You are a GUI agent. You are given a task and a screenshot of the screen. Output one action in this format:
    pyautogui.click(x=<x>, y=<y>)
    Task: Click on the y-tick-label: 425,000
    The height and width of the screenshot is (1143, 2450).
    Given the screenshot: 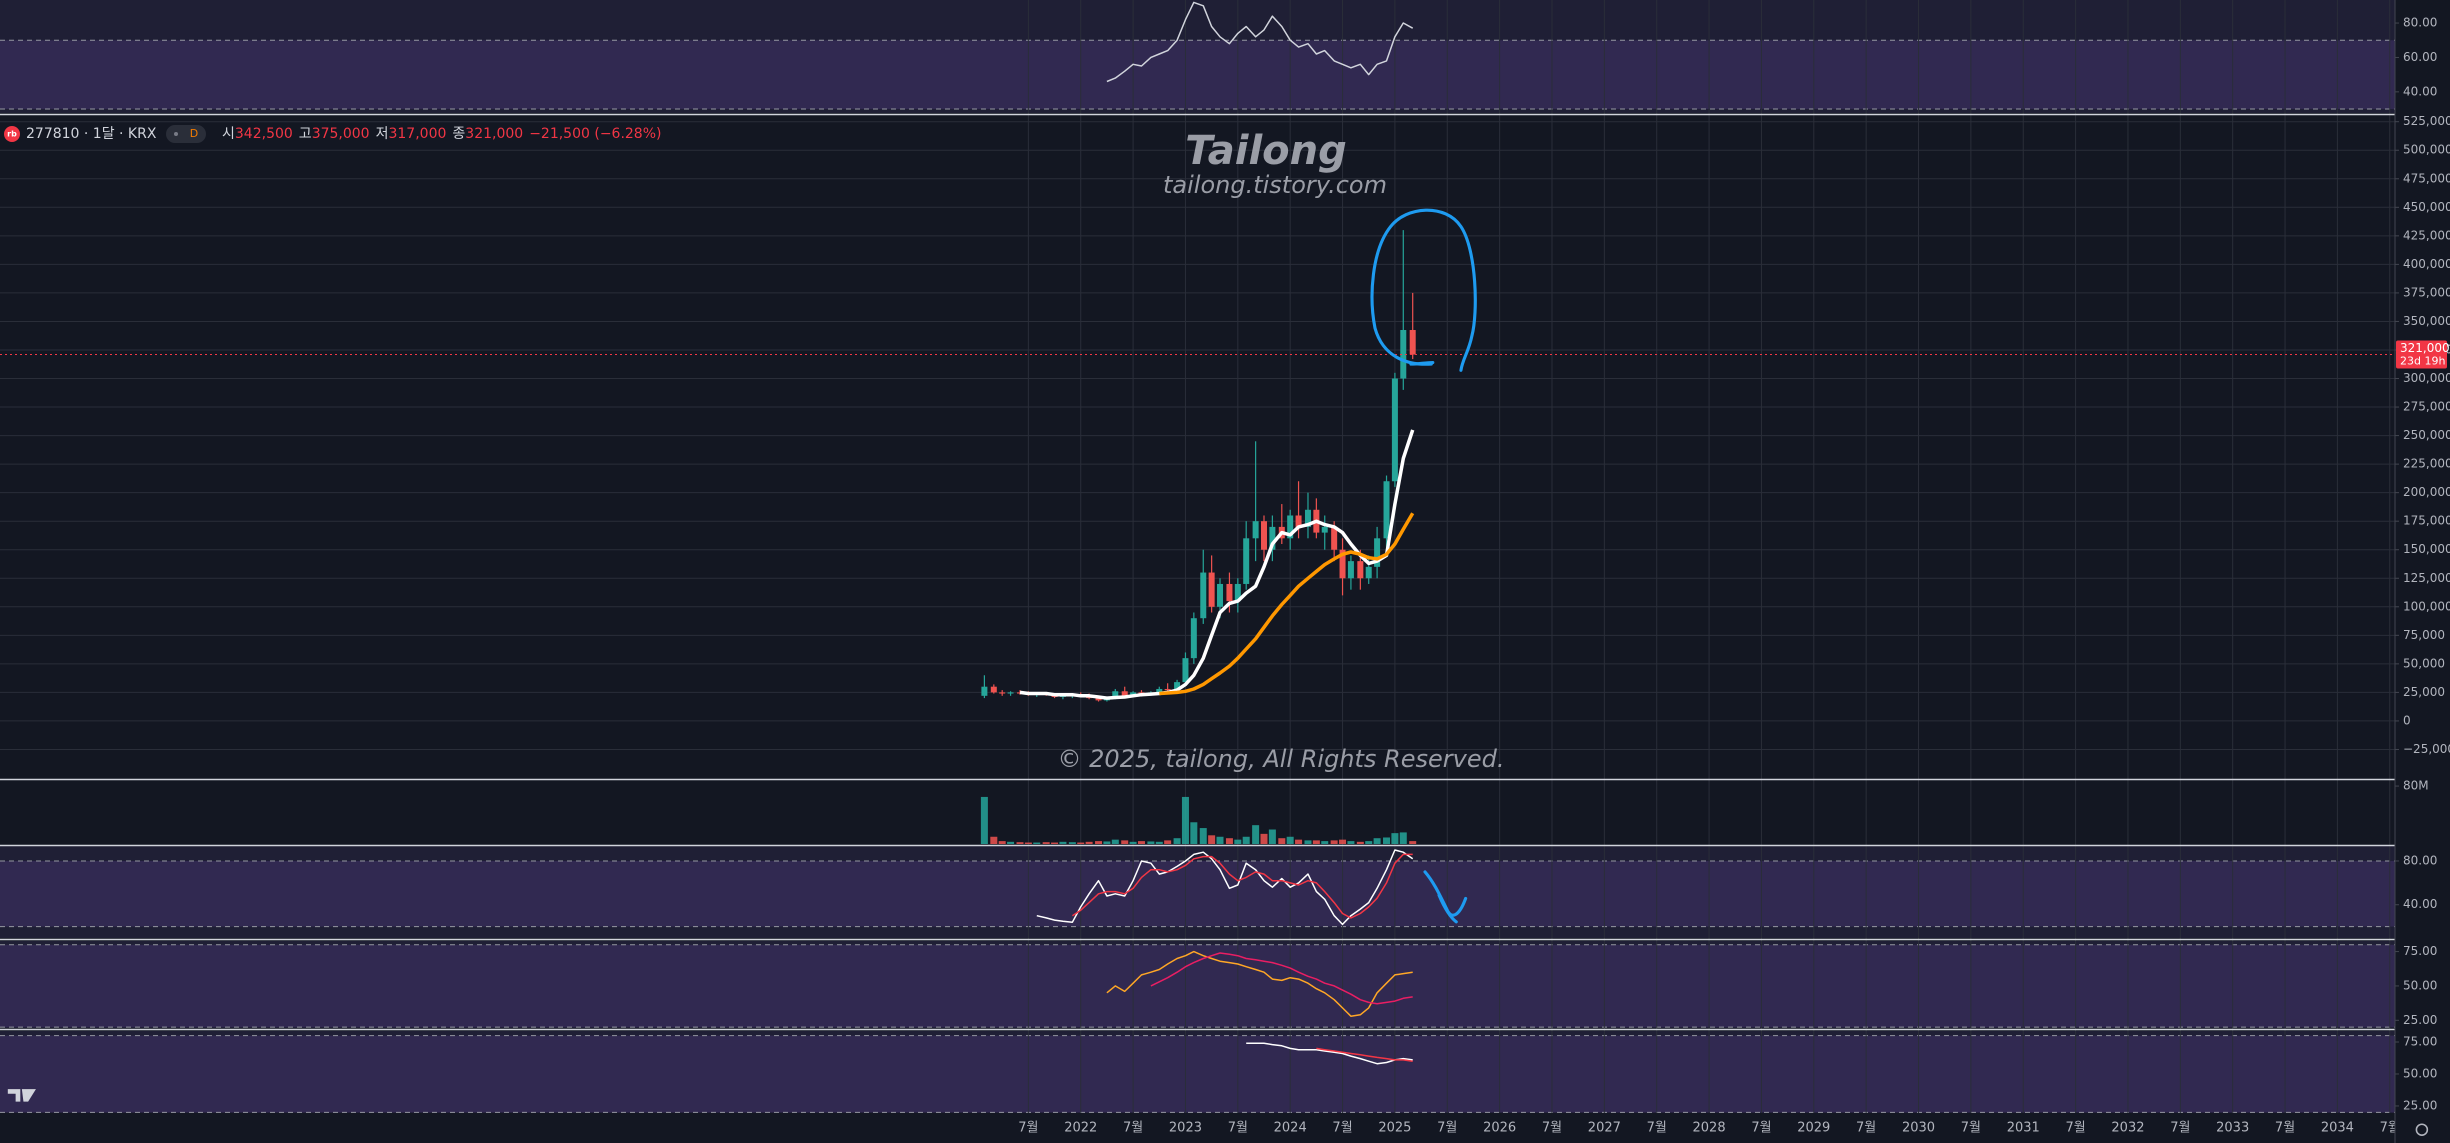 What is the action you would take?
    pyautogui.click(x=2426, y=235)
    